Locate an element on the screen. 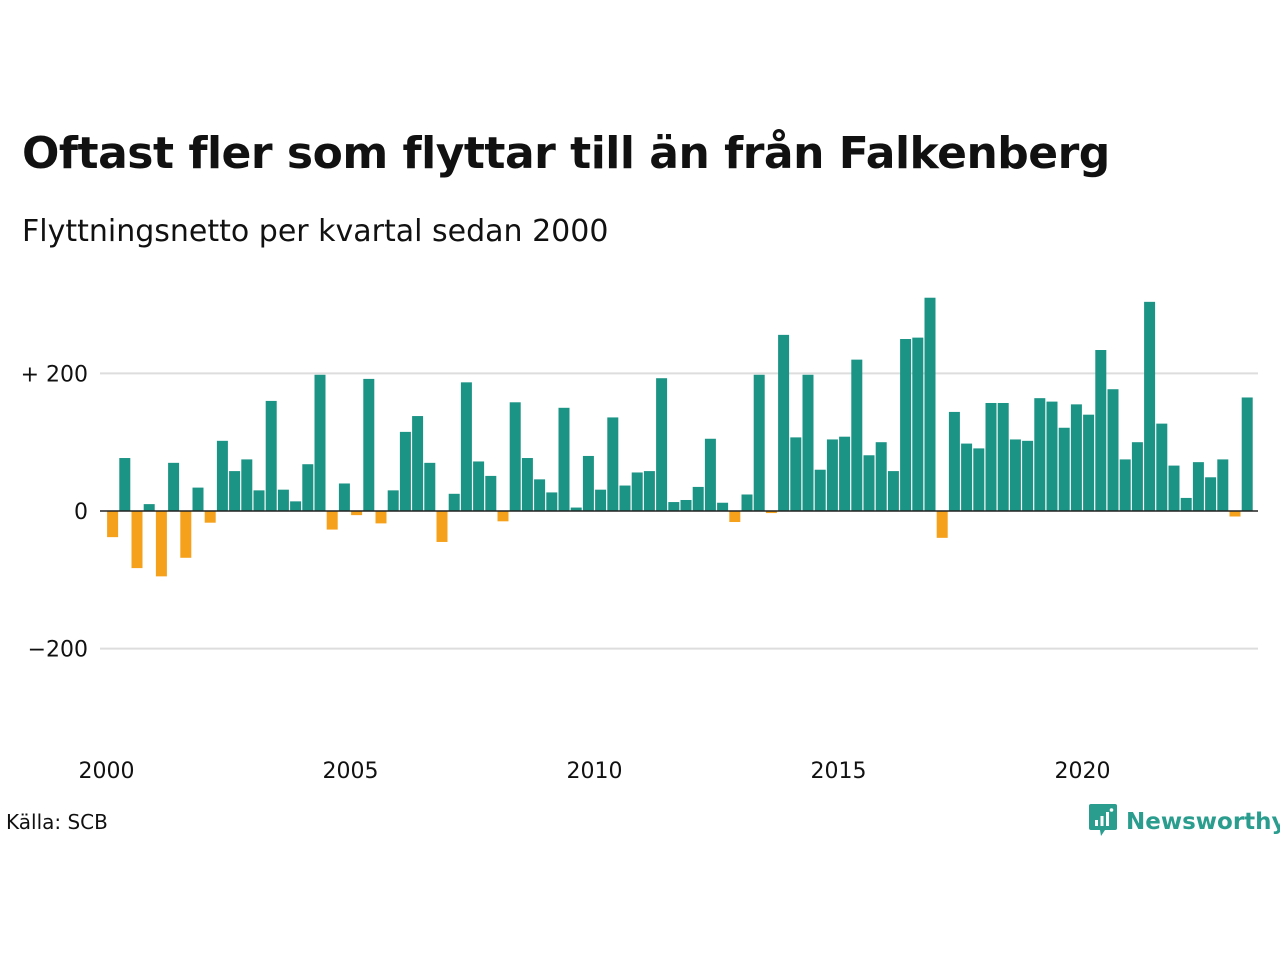  x-tick-label: 2010 is located at coordinates (595, 771).